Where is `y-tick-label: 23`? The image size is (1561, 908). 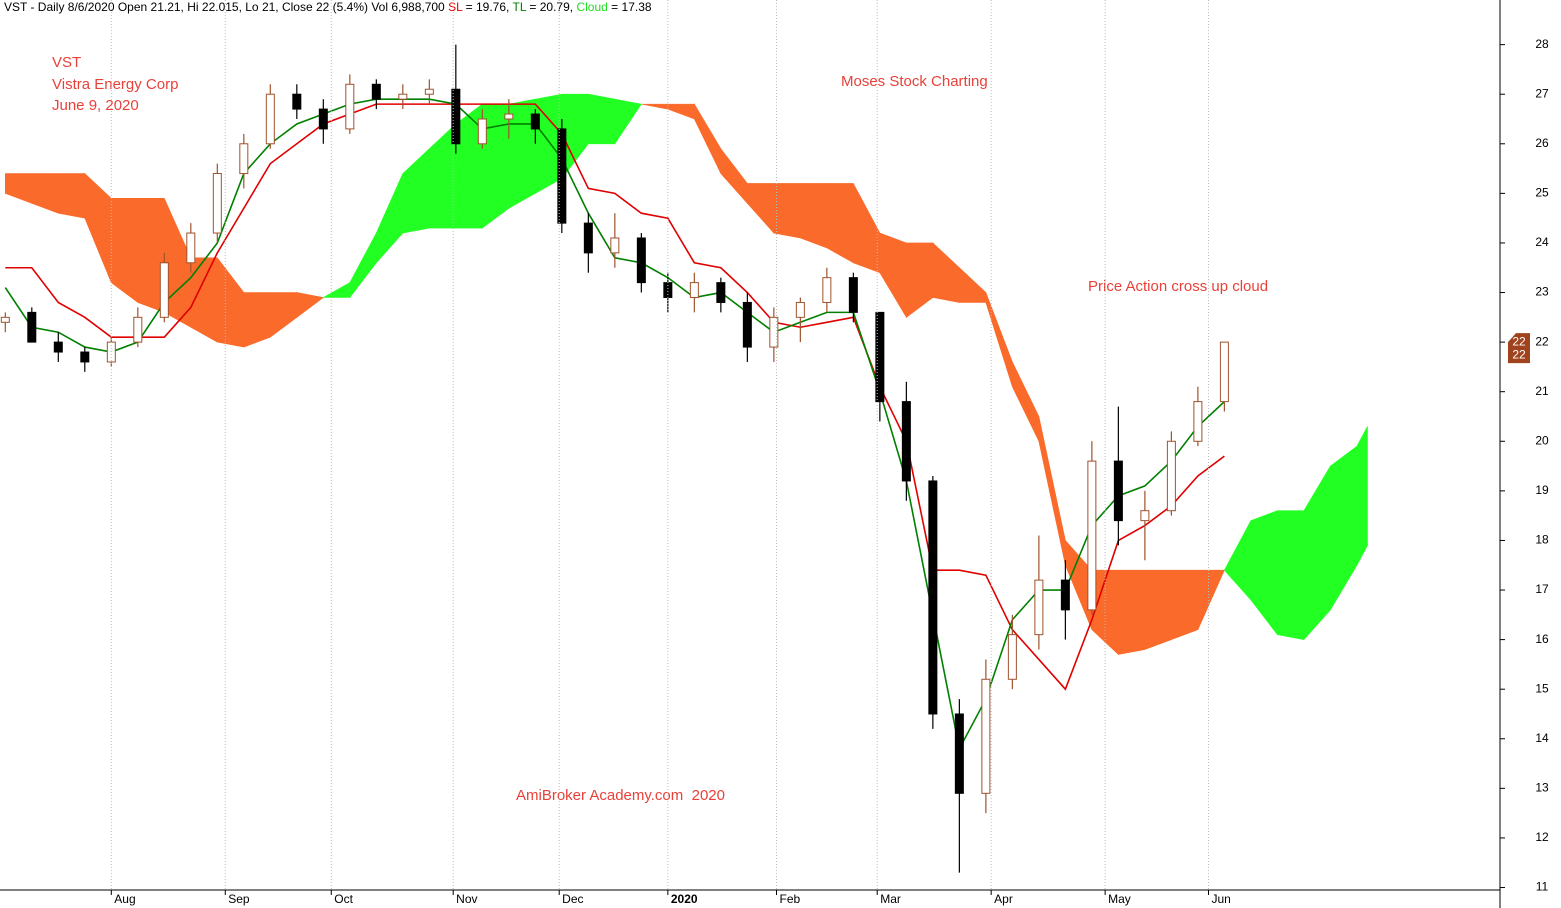
y-tick-label: 23 is located at coordinates (1542, 292).